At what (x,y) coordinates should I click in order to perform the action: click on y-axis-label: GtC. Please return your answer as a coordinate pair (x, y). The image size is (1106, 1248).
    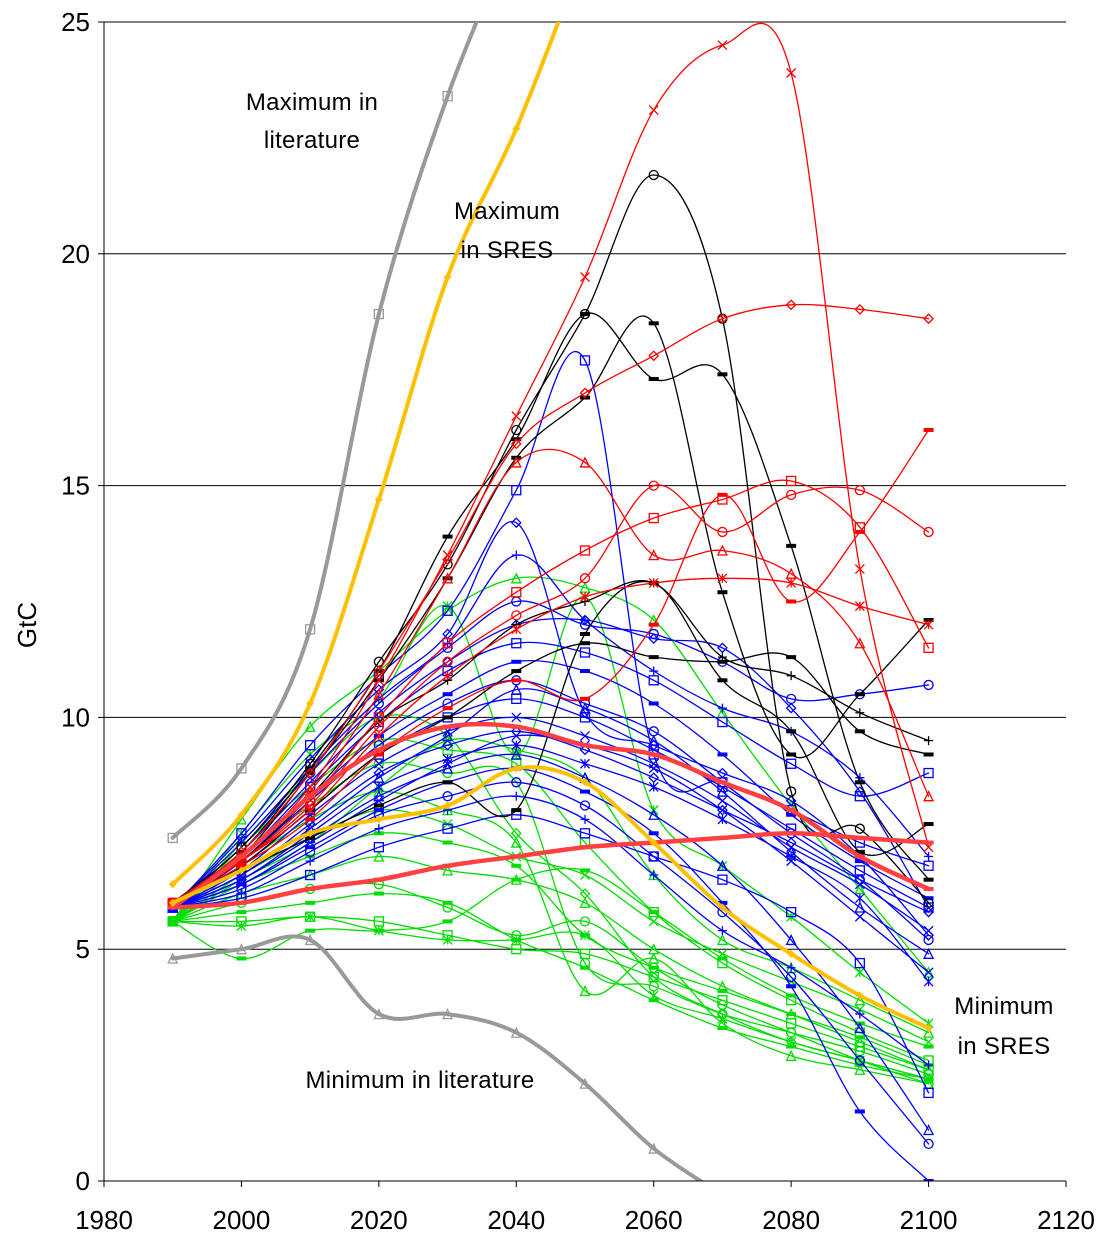
    Looking at the image, I should click on (27, 625).